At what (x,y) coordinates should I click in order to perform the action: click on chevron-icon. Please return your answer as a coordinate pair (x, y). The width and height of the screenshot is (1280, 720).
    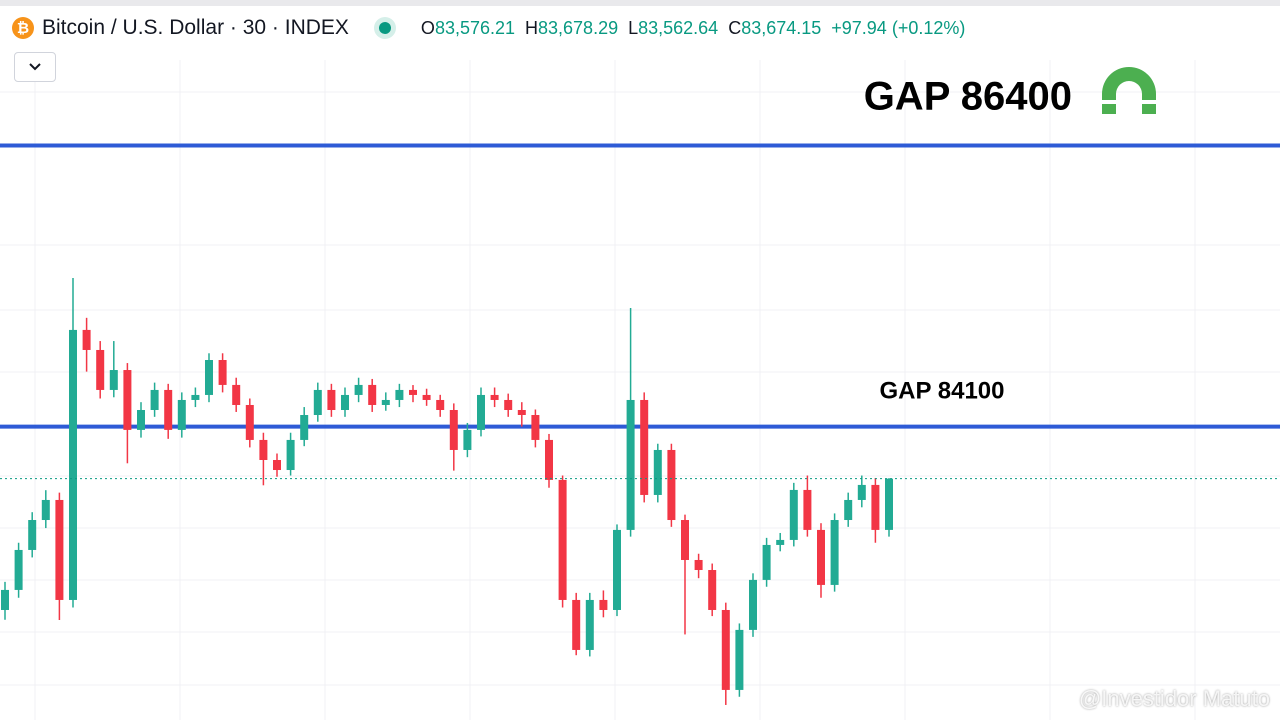
    Looking at the image, I should click on (35, 67).